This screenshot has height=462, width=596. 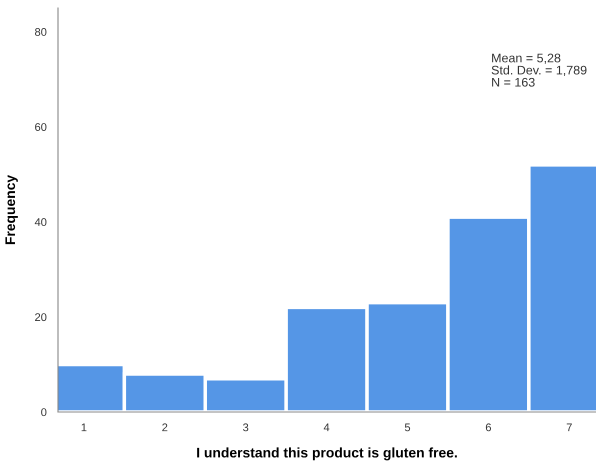 I want to click on y-tick-label: 20, so click(x=40, y=317).